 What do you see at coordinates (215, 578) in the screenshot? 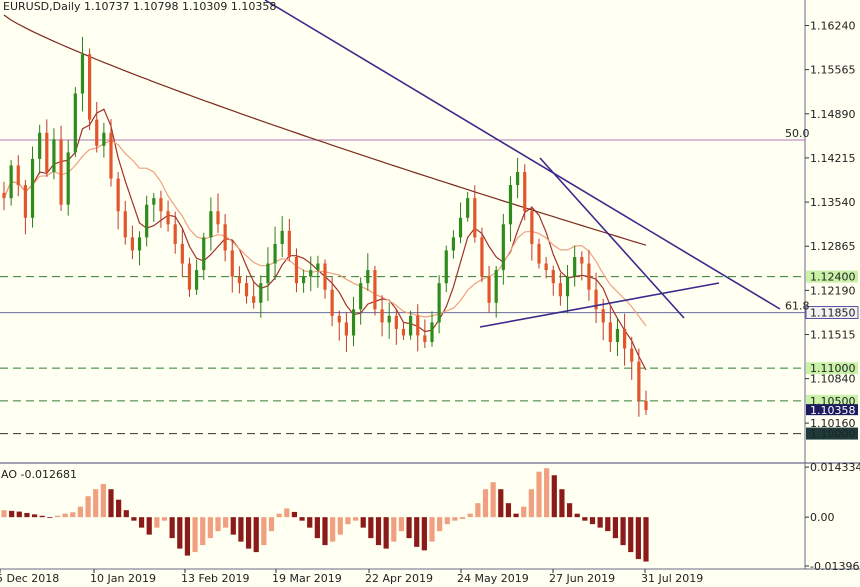
I see `x-tick-label-2: 13 Feb 2019` at bounding box center [215, 578].